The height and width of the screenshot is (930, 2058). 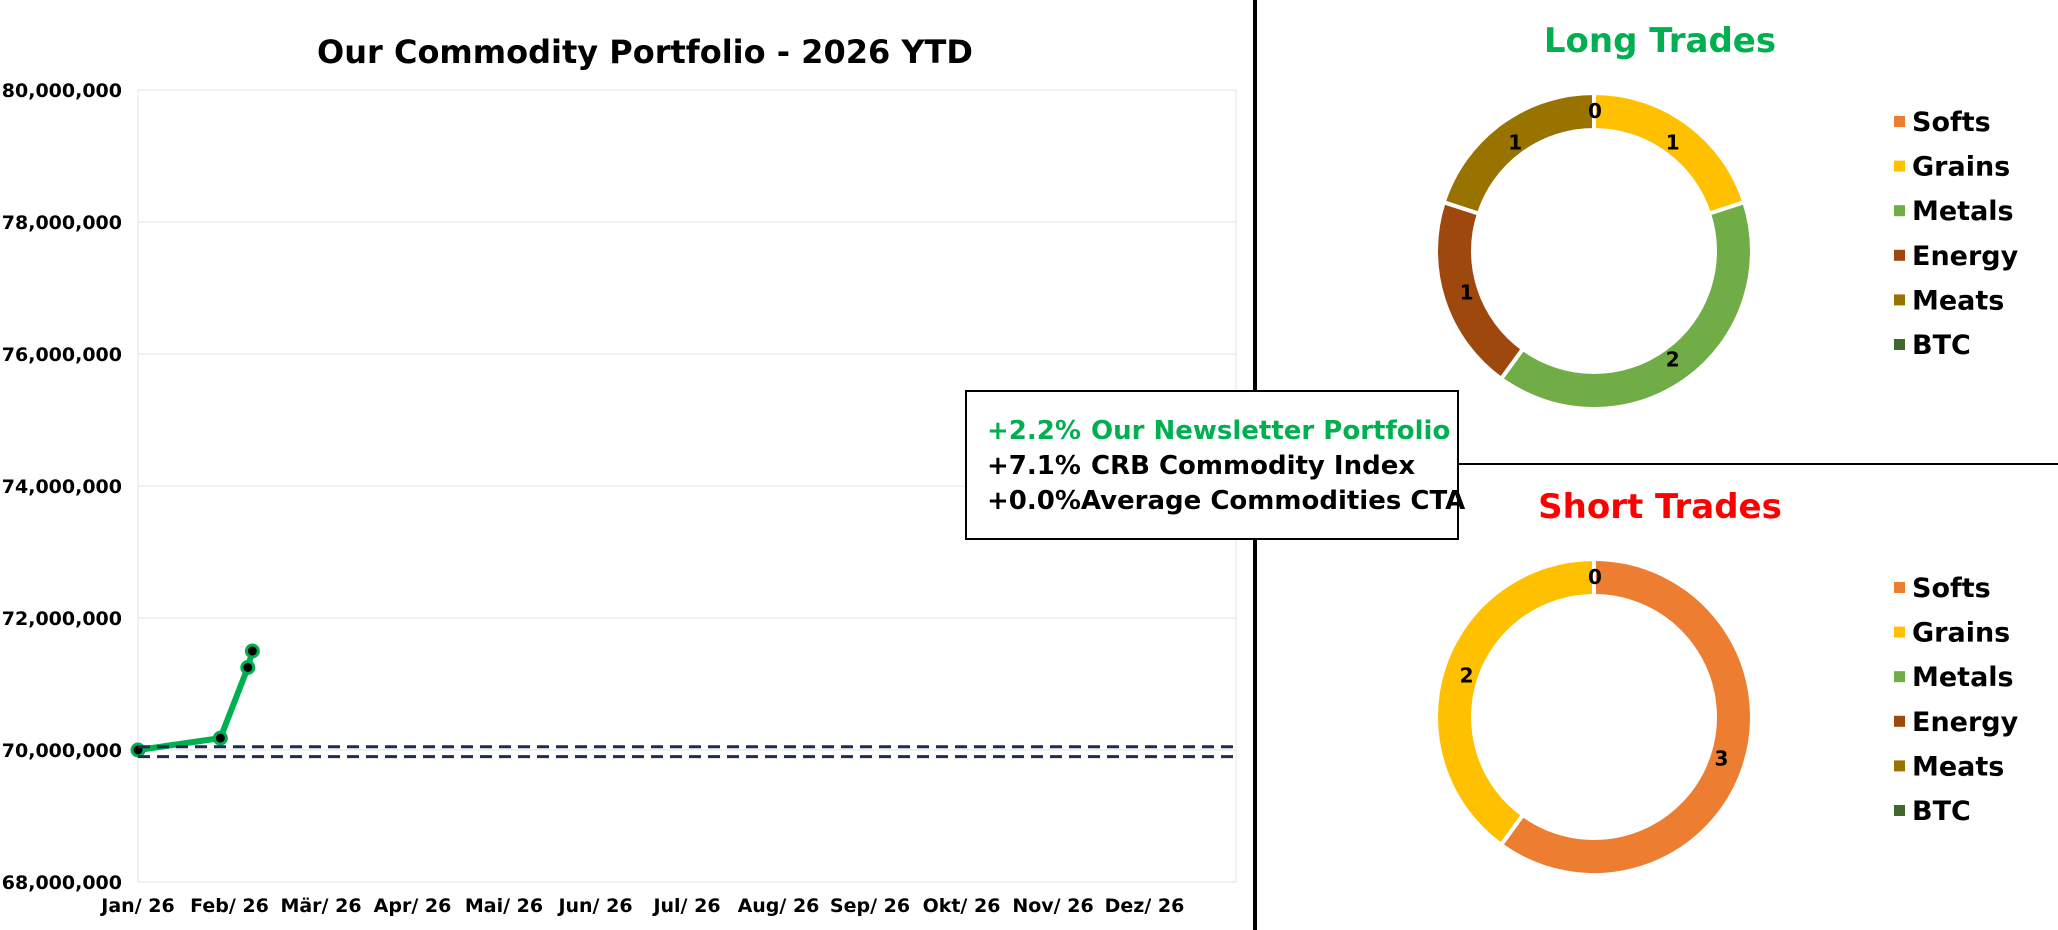 I want to click on legend-label: Average Commodities CTA, so click(x=1273, y=501).